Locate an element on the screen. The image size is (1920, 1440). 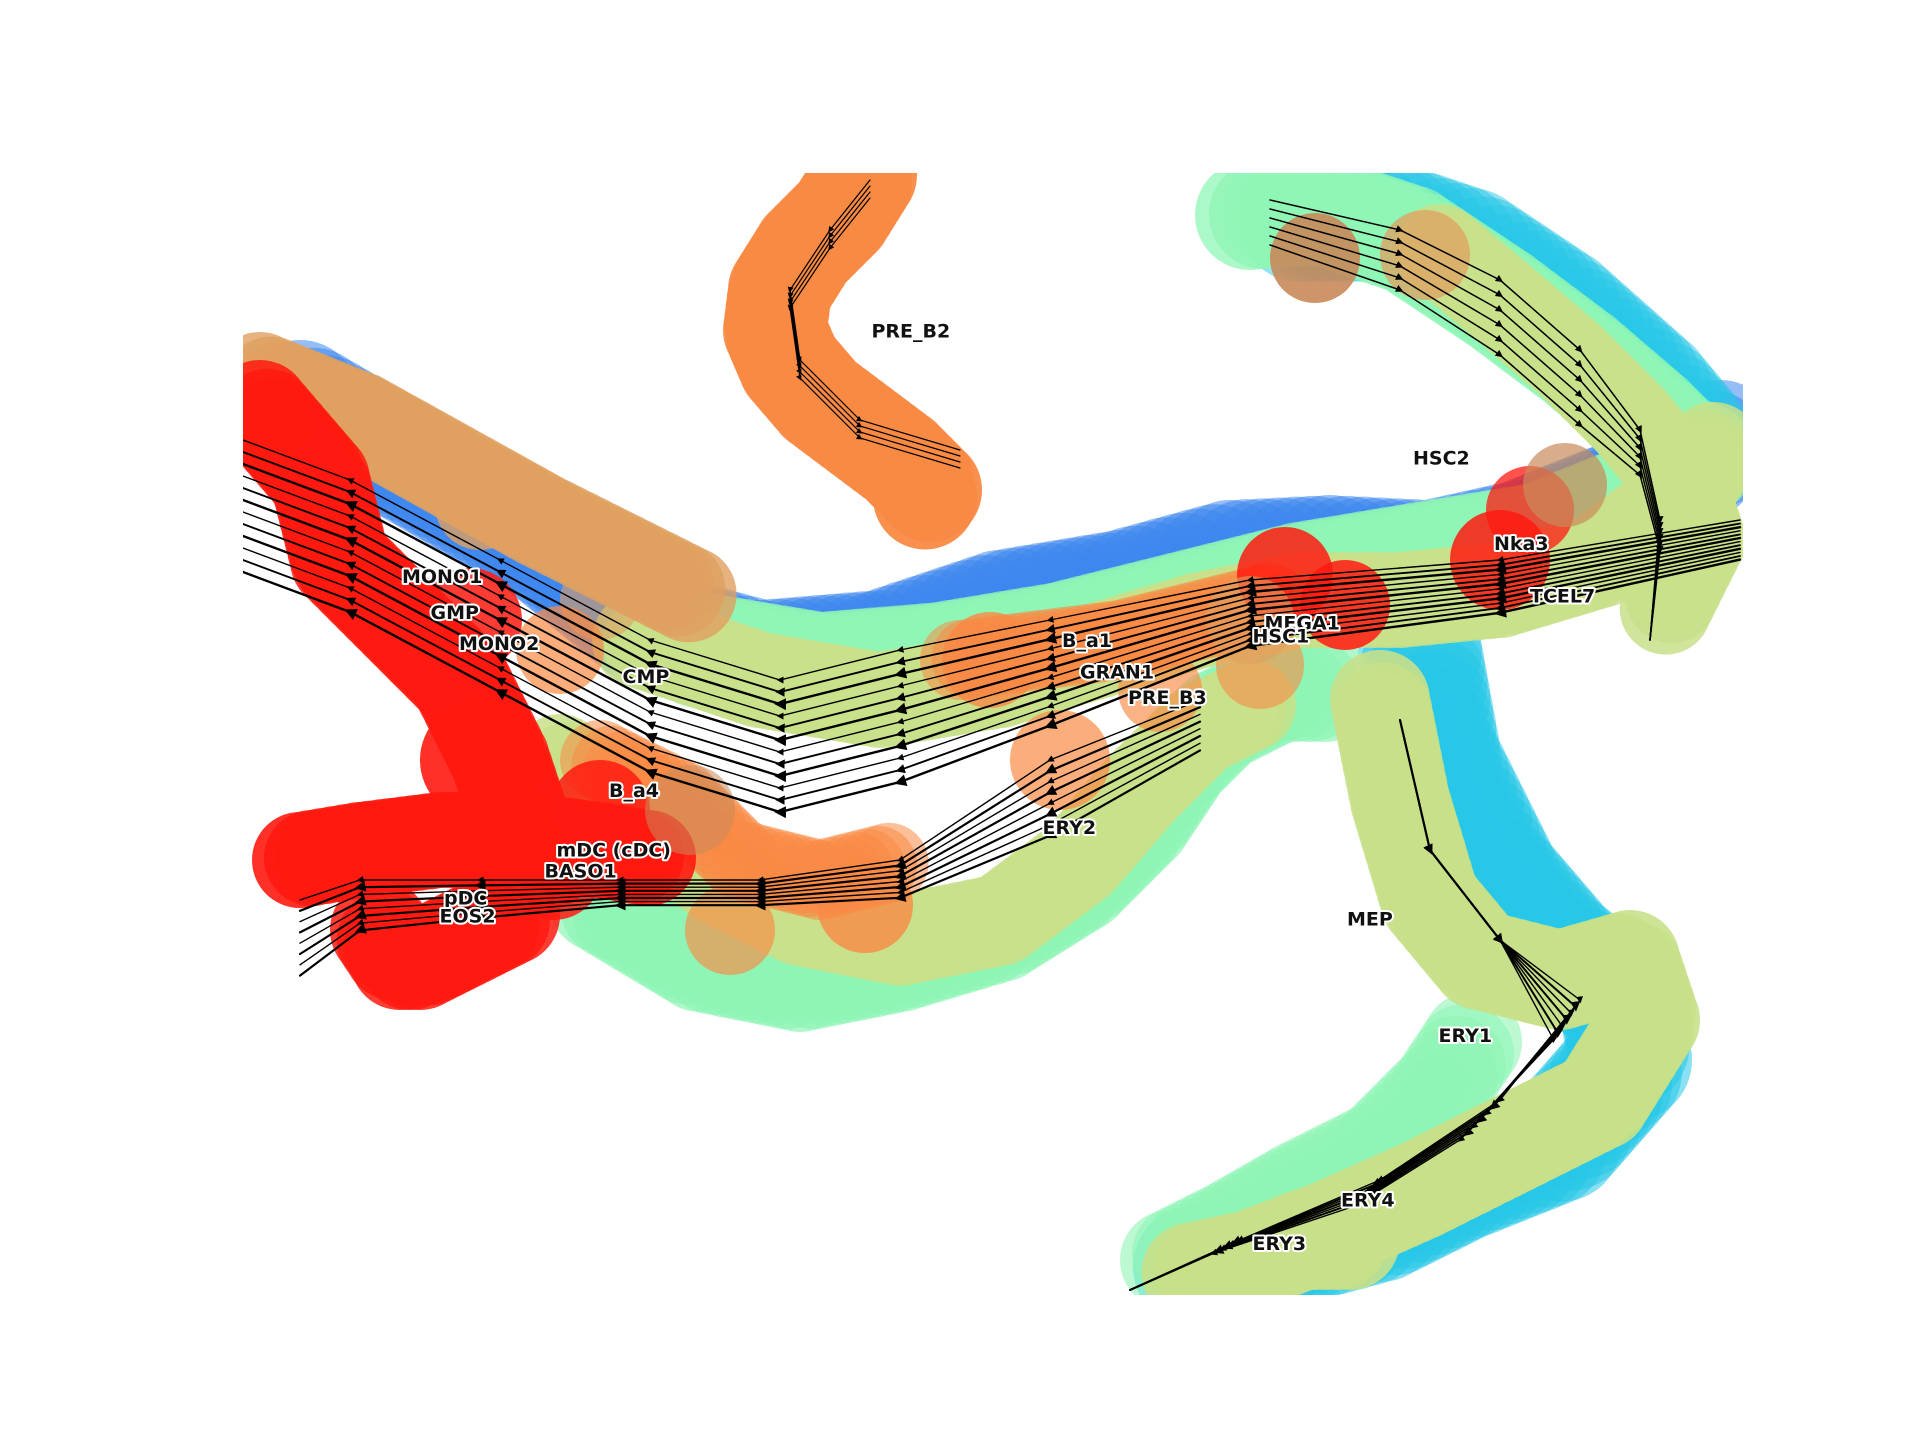
cluster-label-19: MEP is located at coordinates (1370, 920).